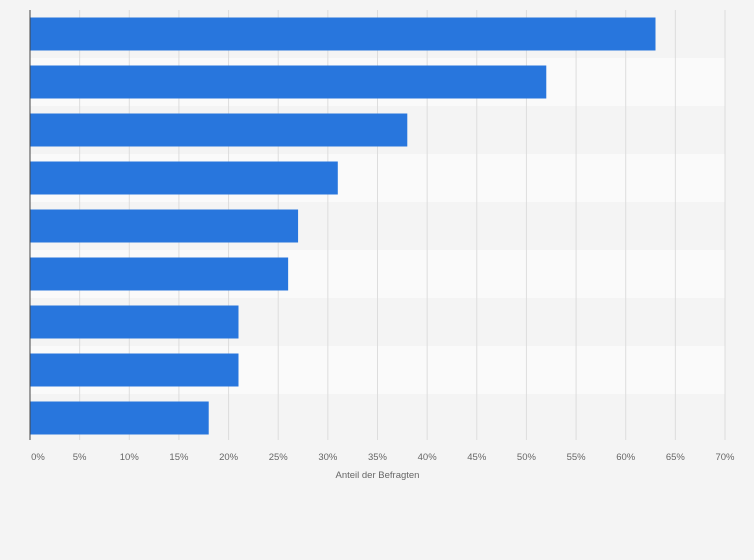  Describe the element at coordinates (279, 457) in the screenshot. I see `x-tick-label: 25%` at that location.